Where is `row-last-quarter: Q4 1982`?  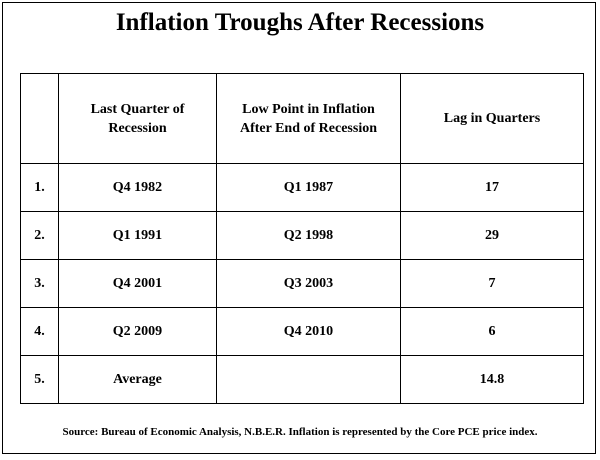 row-last-quarter: Q4 1982 is located at coordinates (137, 187).